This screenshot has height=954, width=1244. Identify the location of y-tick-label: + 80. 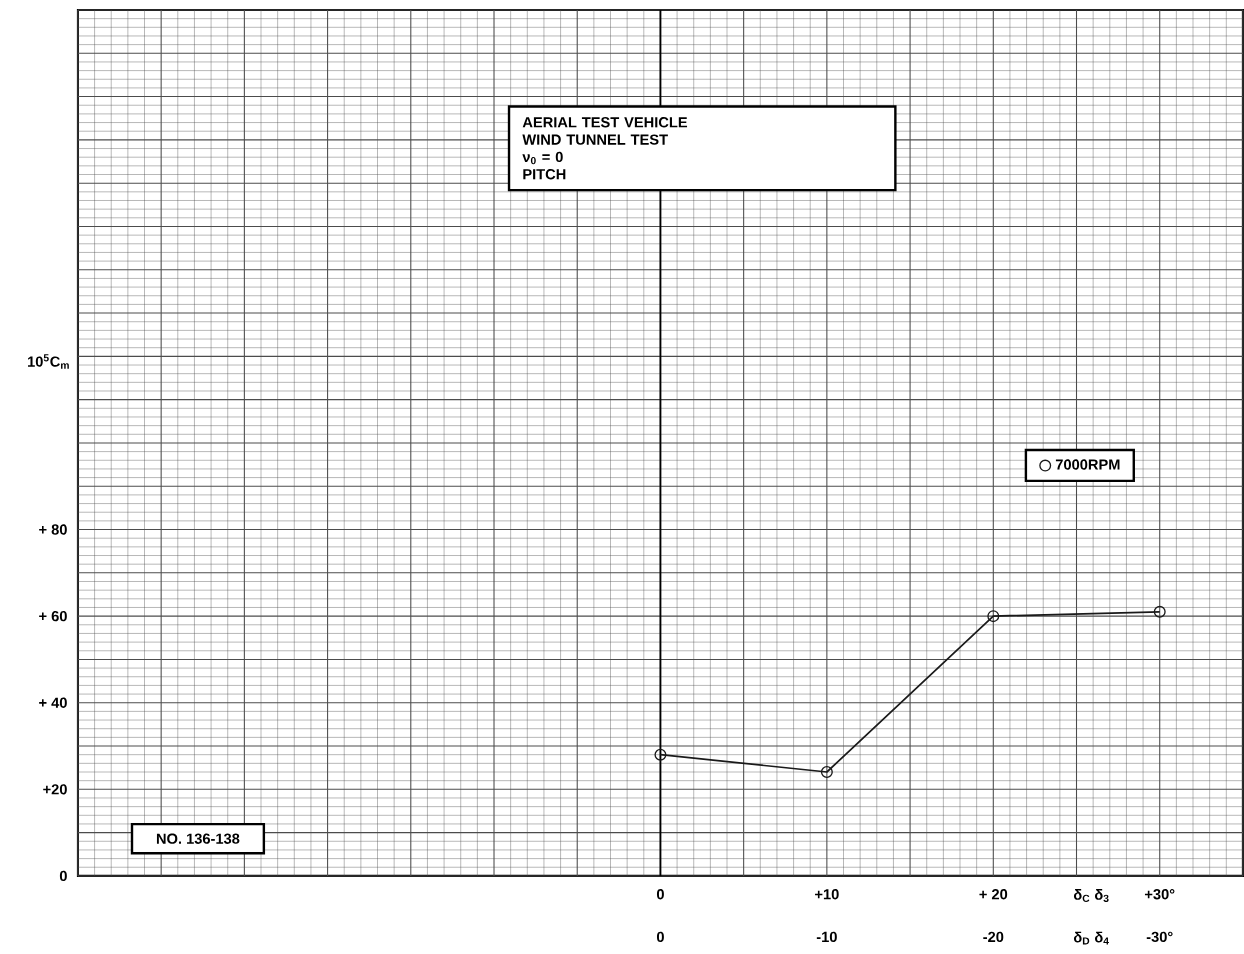
(53, 529).